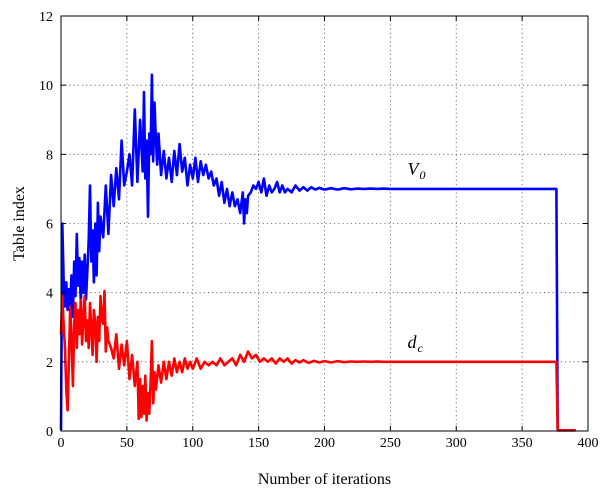  Describe the element at coordinates (258, 443) in the screenshot. I see `x-tick-label: 150` at that location.